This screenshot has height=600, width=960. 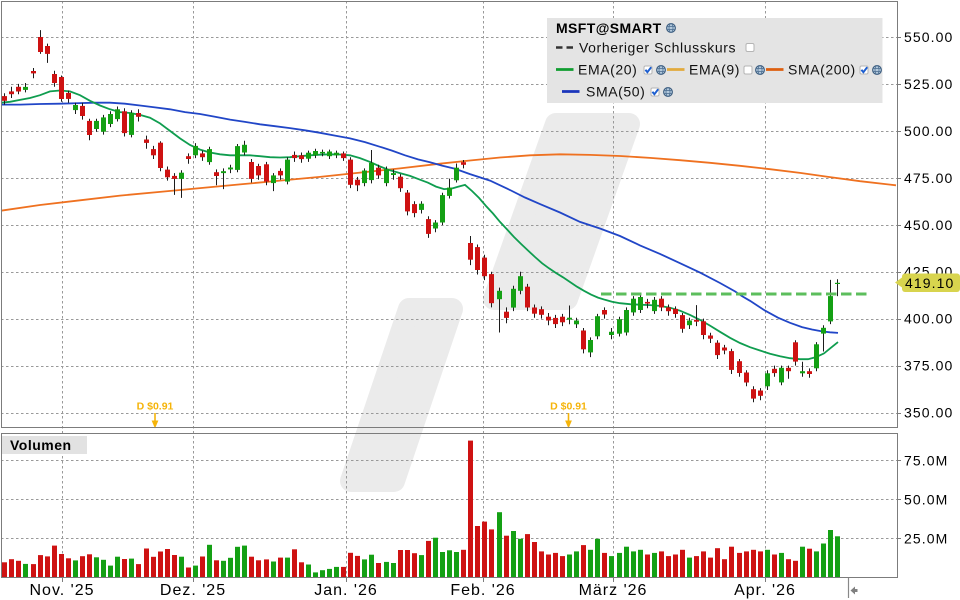 What do you see at coordinates (926, 461) in the screenshot?
I see `svg-text: 75.0M` at bounding box center [926, 461].